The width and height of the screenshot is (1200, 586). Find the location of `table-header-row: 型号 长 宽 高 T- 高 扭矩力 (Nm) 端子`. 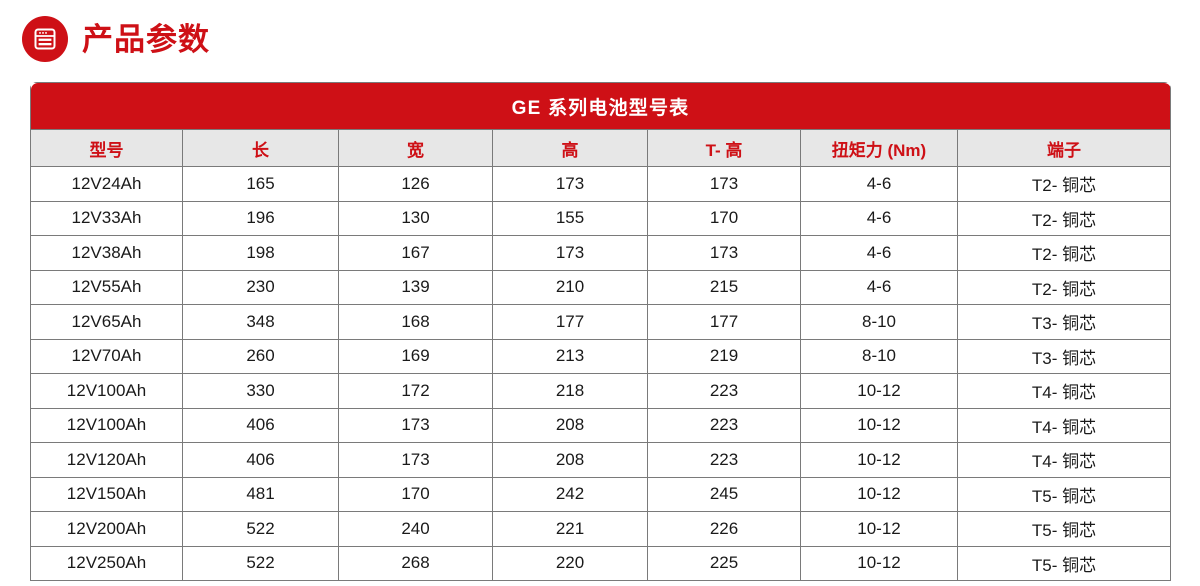

table-header-row: 型号 长 宽 高 T- 高 扭矩力 (Nm) 端子 is located at coordinates (601, 148).